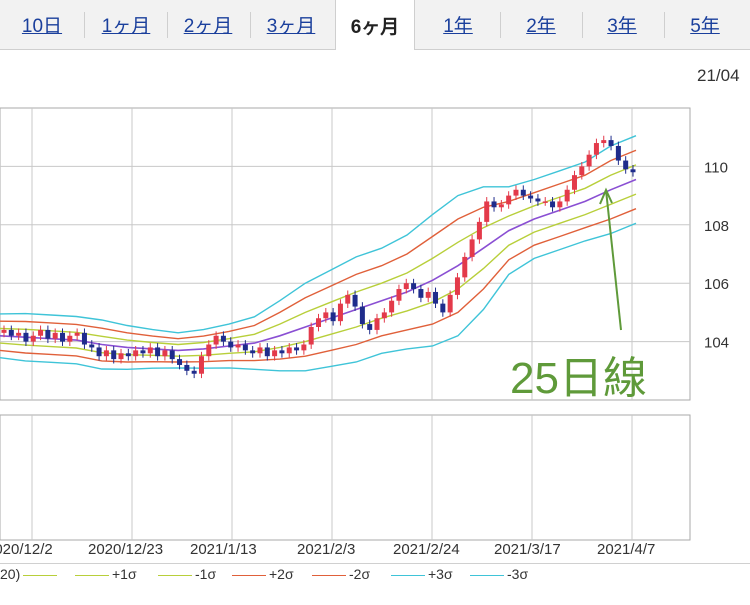 This screenshot has height=605, width=750. What do you see at coordinates (26, 549) in the screenshot?
I see `x-tick-label: 2020/12/2` at bounding box center [26, 549].